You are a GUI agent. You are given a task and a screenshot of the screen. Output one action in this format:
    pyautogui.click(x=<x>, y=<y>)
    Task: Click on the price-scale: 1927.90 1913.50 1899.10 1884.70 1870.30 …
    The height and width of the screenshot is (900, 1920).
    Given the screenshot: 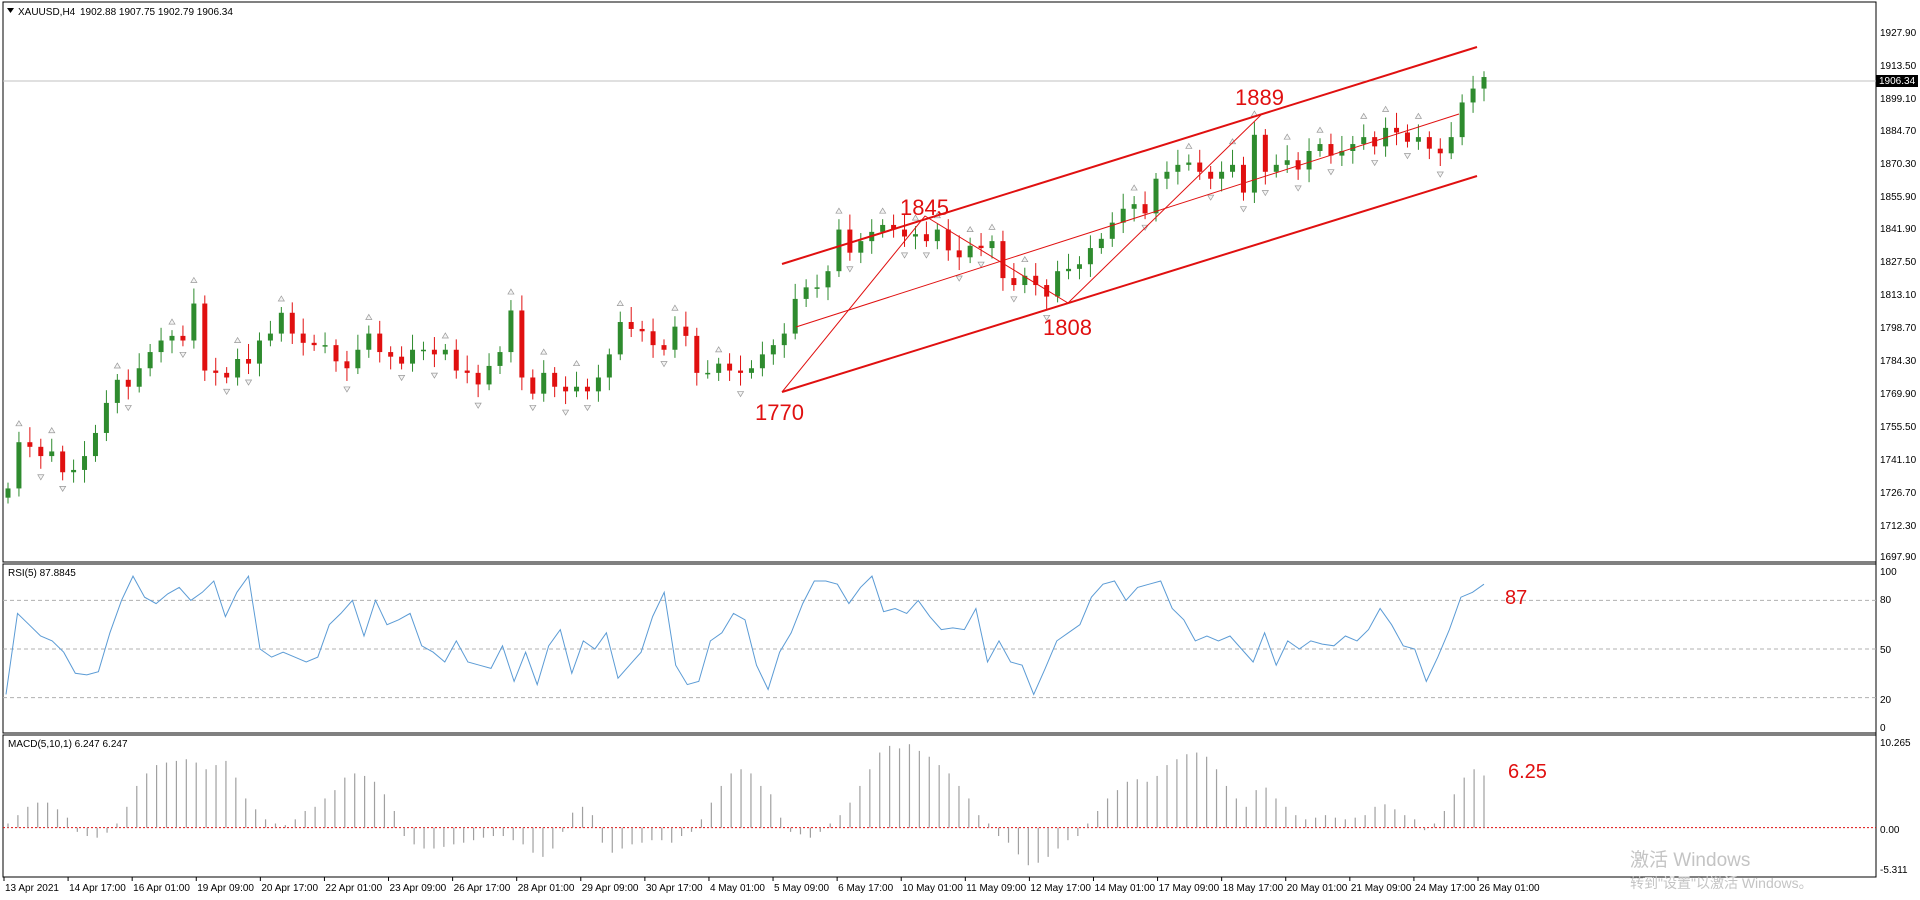 What is the action you would take?
    pyautogui.click(x=1898, y=295)
    